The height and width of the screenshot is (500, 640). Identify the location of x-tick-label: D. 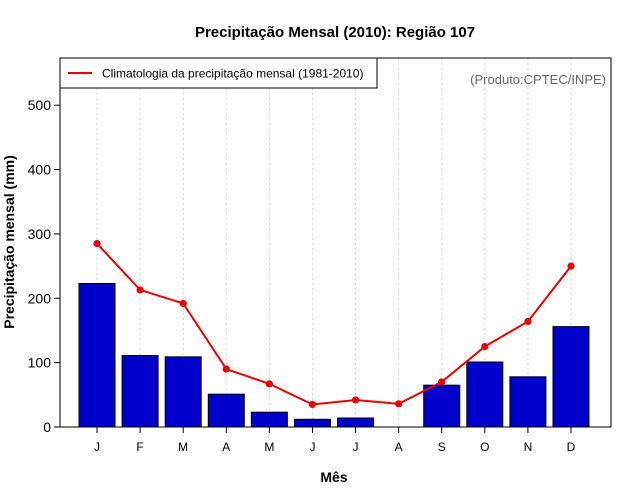
(571, 447).